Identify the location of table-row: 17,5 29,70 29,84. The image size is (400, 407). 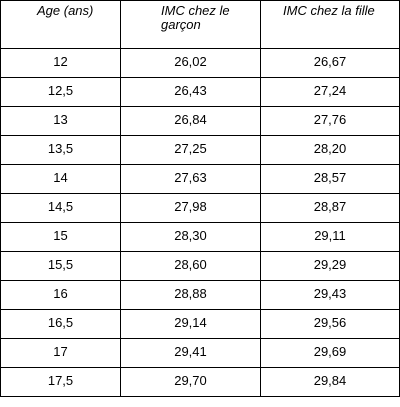
(200, 382).